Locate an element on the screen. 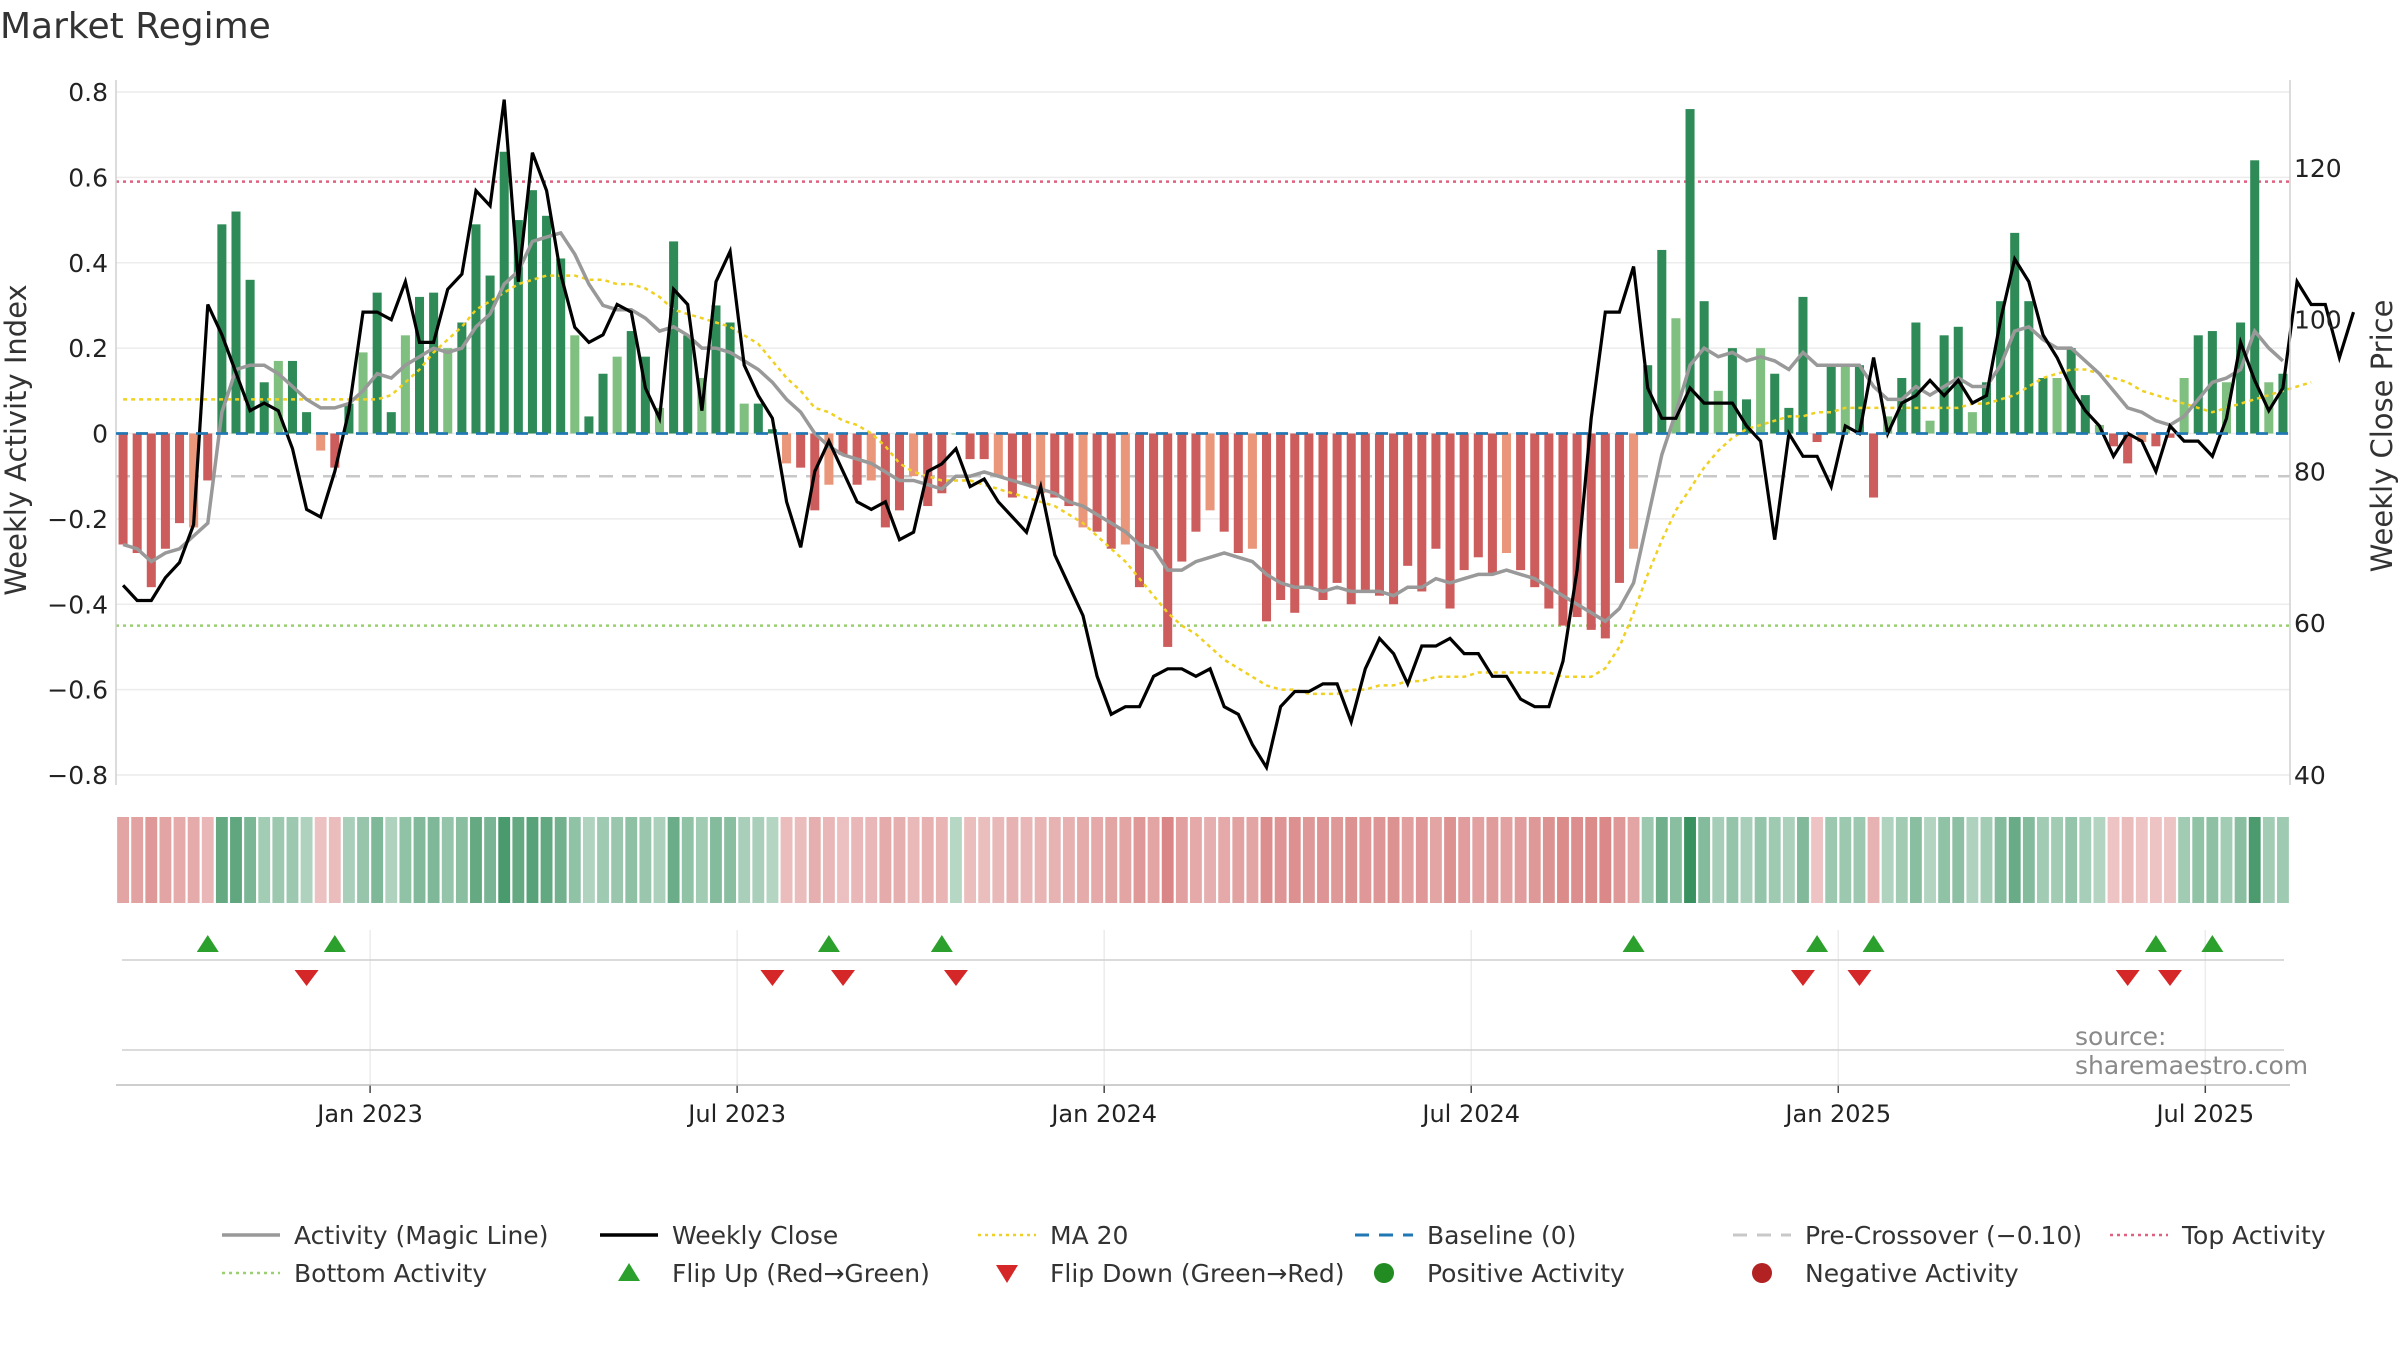 This screenshot has width=2400, height=1350. legend-label: Flip Down (Green→Red) is located at coordinates (1197, 1273).